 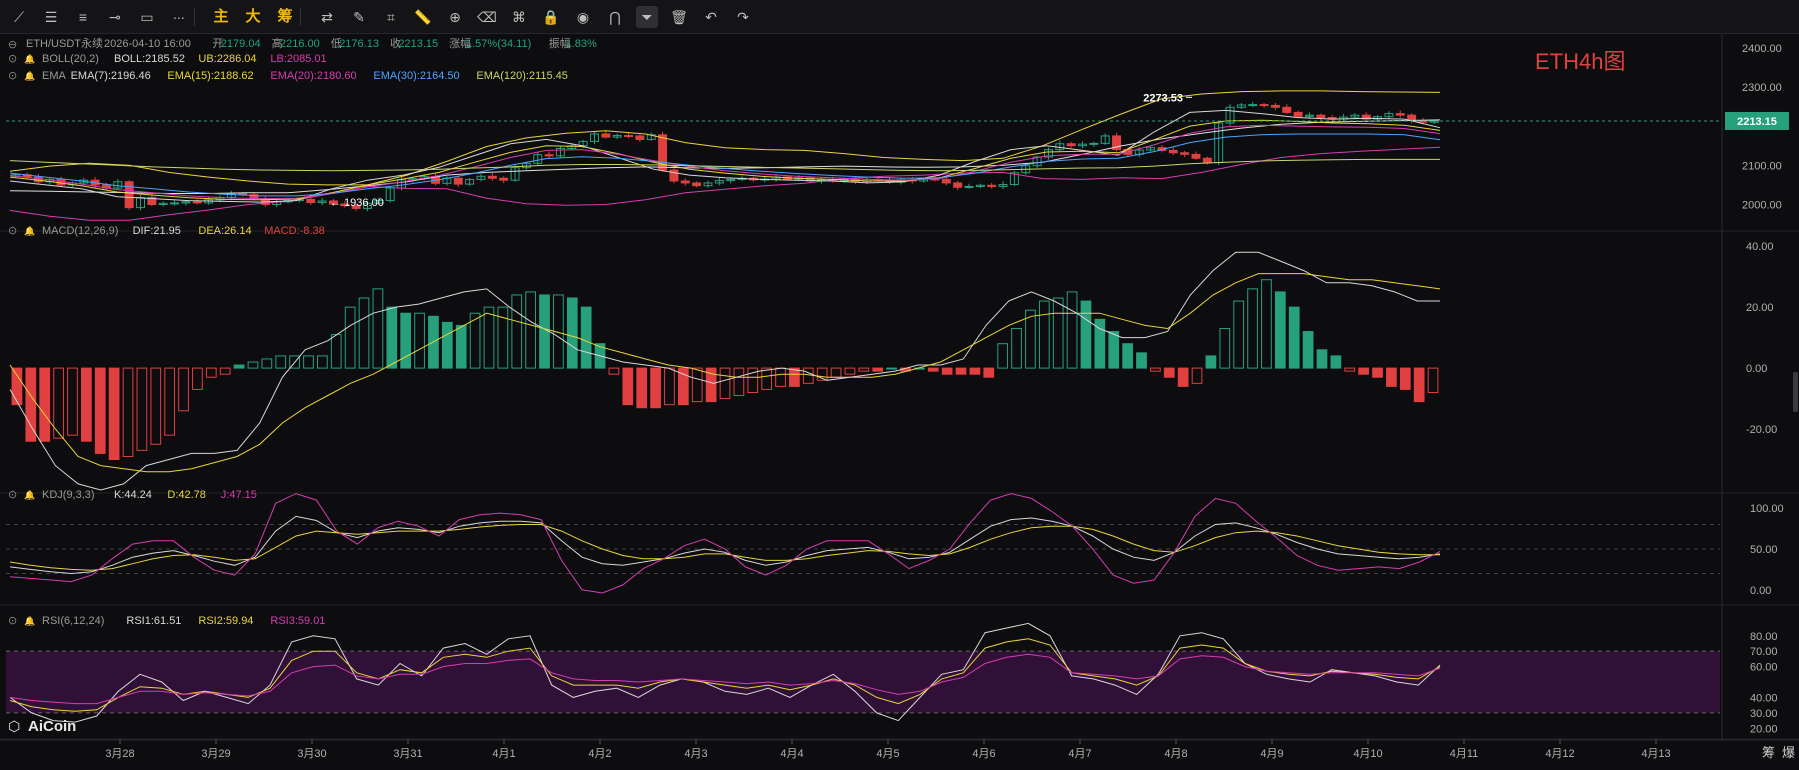 What do you see at coordinates (186, 495) in the screenshot?
I see `d-value: D:42.78` at bounding box center [186, 495].